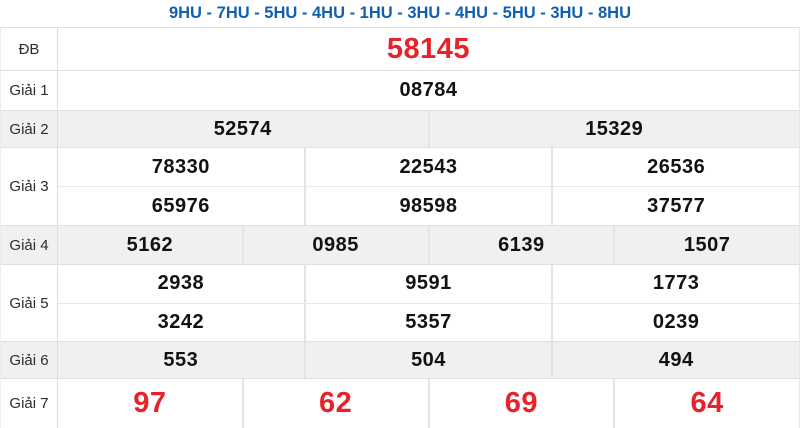 The image size is (800, 428). Describe the element at coordinates (182, 322) in the screenshot. I see `prize-number: 3242` at that location.